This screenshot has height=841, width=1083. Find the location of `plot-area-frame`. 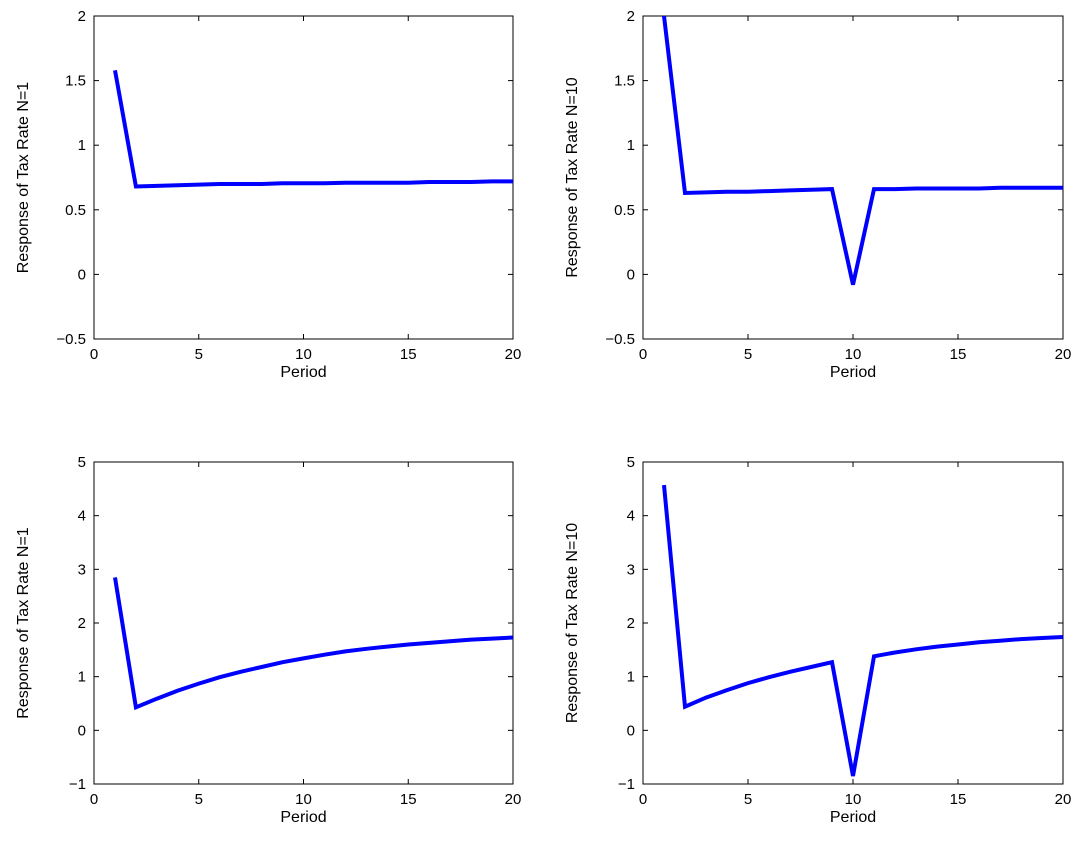

plot-area-frame is located at coordinates (303, 623).